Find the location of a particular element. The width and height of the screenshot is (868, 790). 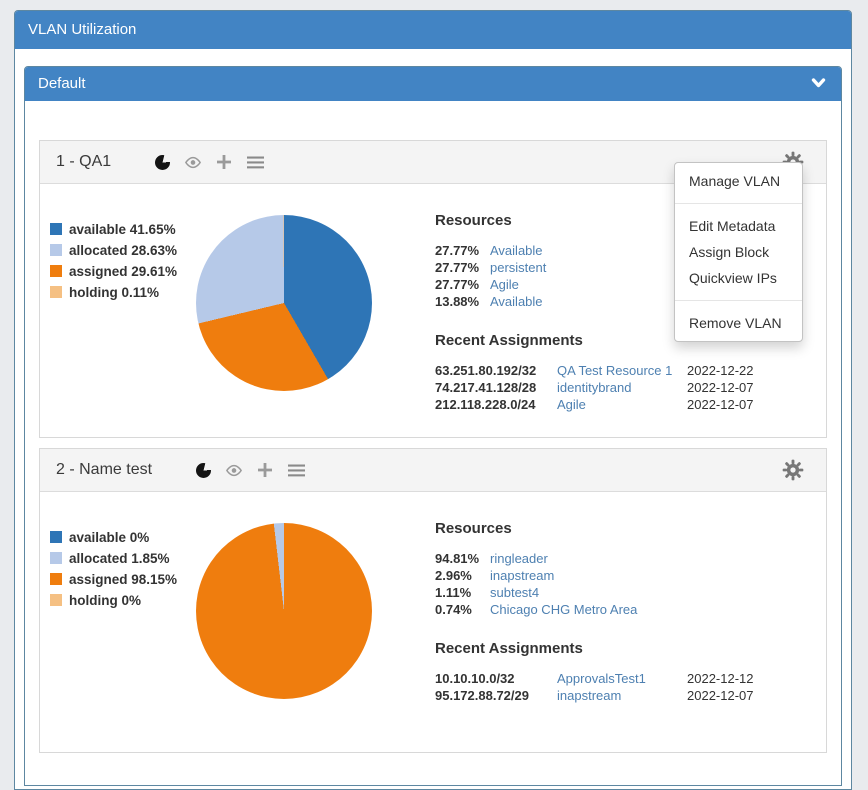

resource-row: 13.88% Available is located at coordinates (626, 301).